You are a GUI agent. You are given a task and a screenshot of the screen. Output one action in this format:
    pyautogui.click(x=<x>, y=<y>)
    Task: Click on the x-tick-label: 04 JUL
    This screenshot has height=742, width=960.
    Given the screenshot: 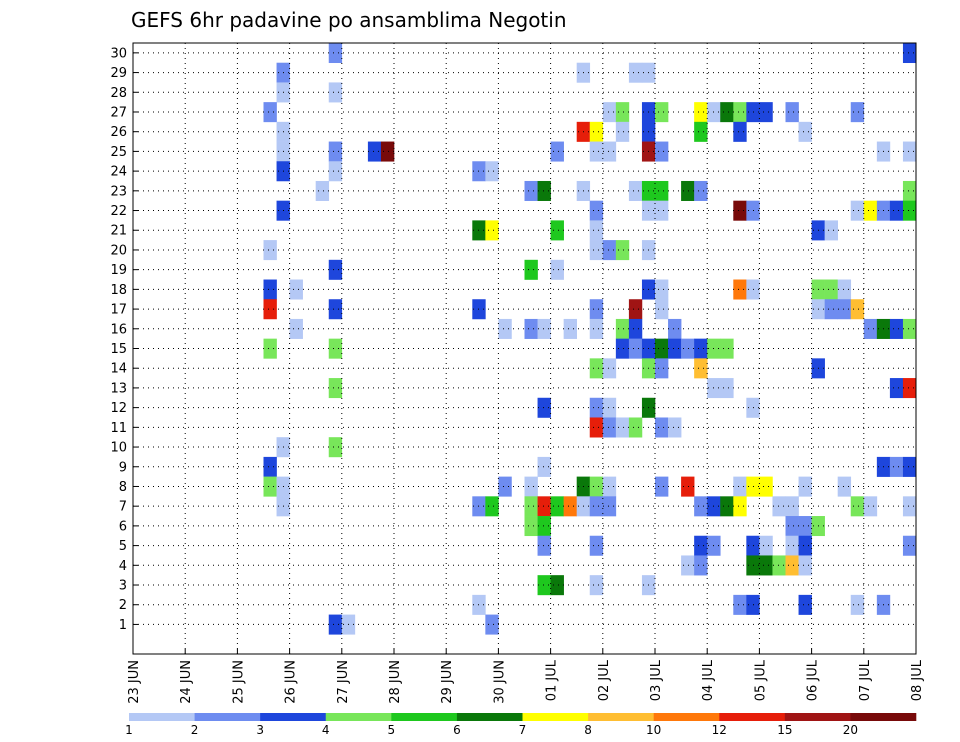 What is the action you would take?
    pyautogui.click(x=708, y=680)
    